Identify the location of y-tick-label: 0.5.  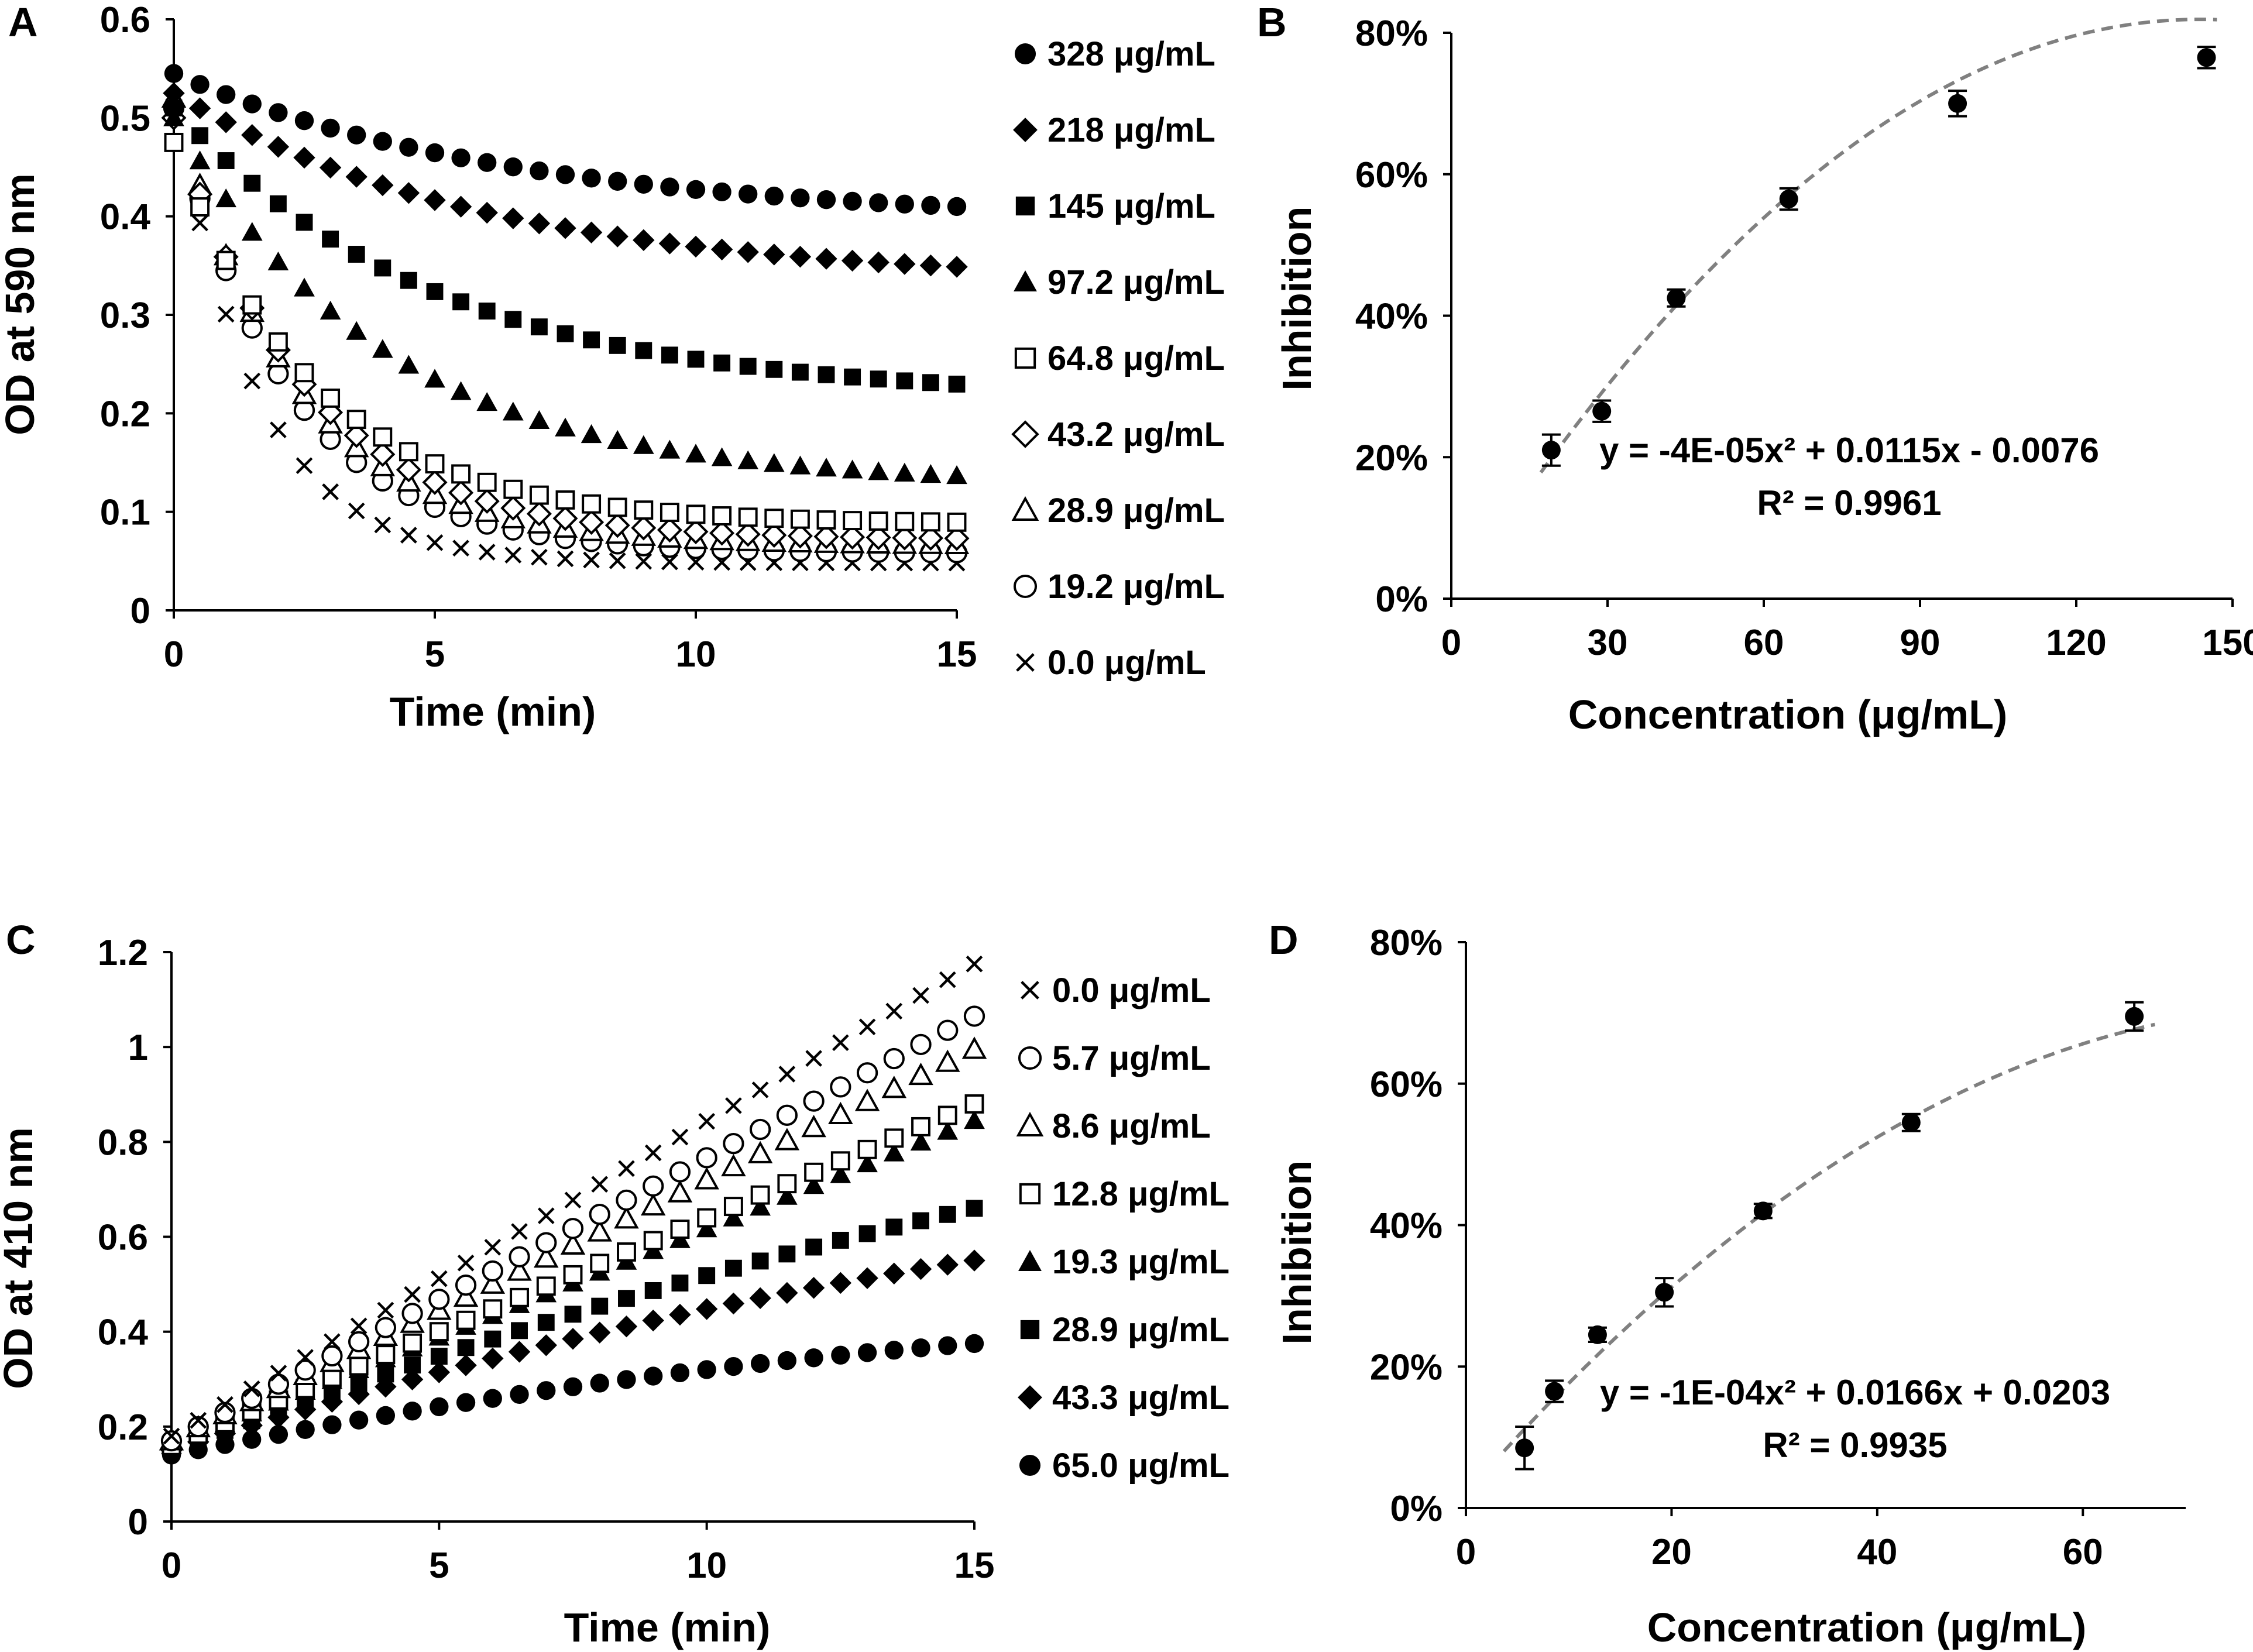
(125, 118).